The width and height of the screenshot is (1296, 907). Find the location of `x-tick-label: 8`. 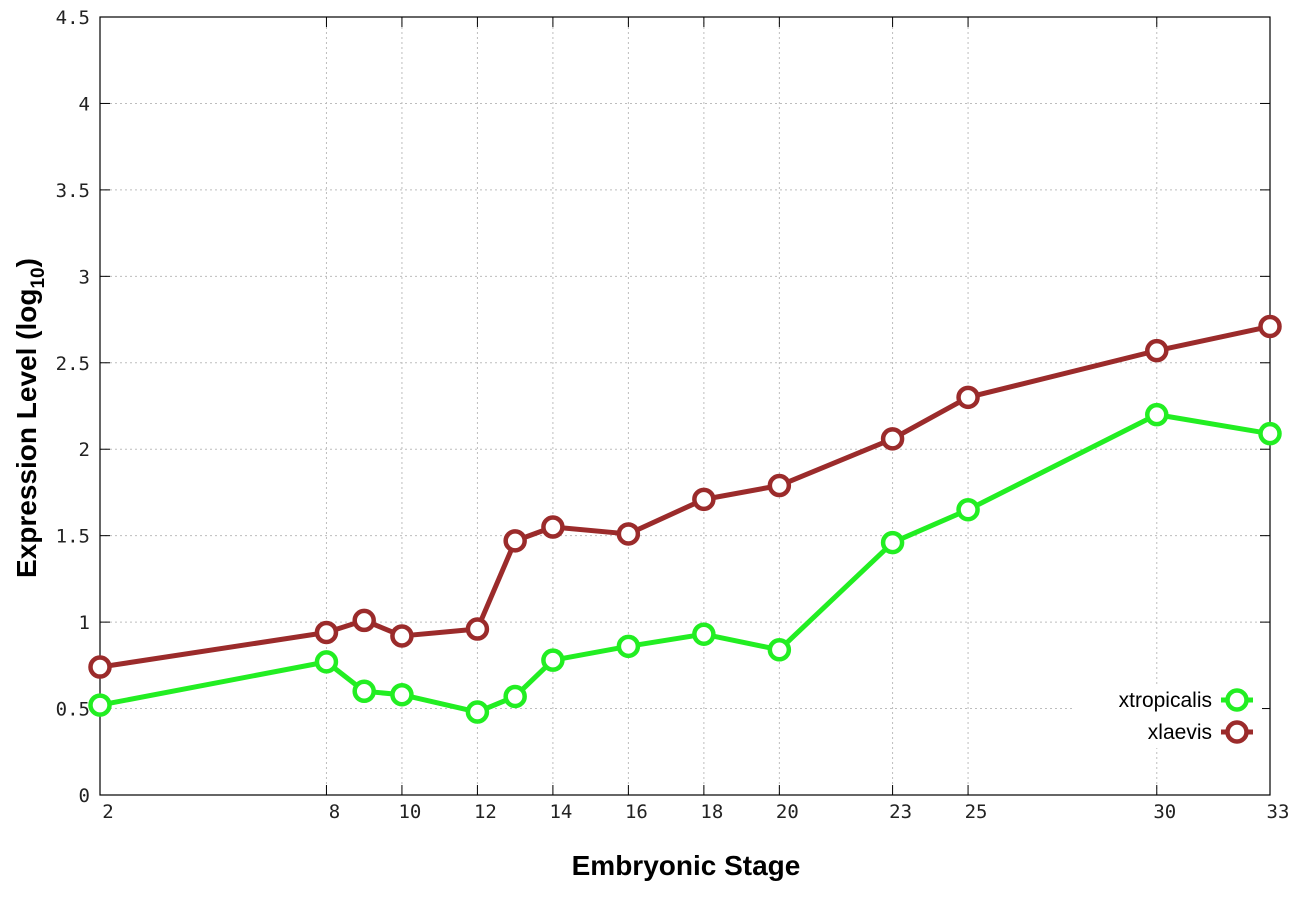

x-tick-label: 8 is located at coordinates (334, 812).